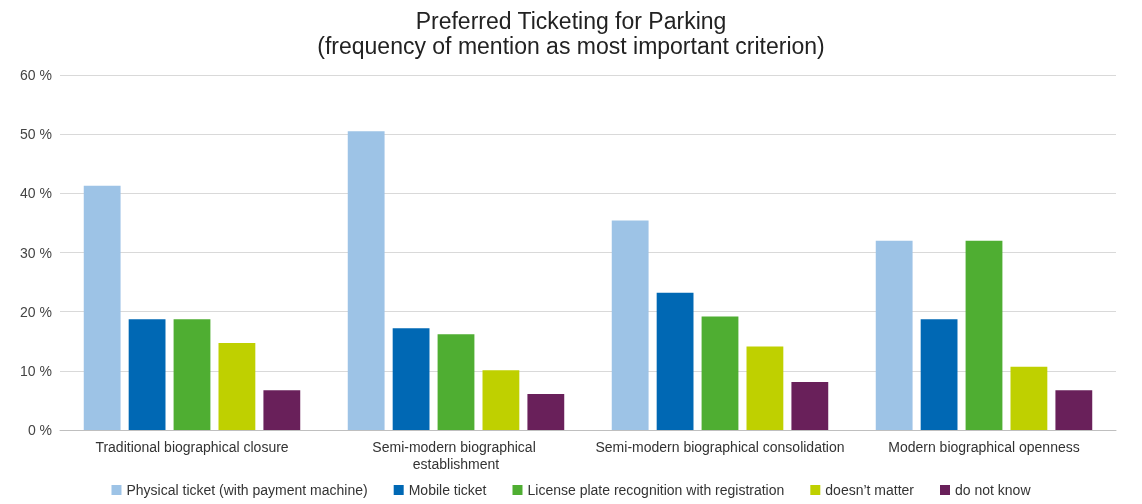  What do you see at coordinates (39, 430) in the screenshot?
I see `y-tick-label: 0 %` at bounding box center [39, 430].